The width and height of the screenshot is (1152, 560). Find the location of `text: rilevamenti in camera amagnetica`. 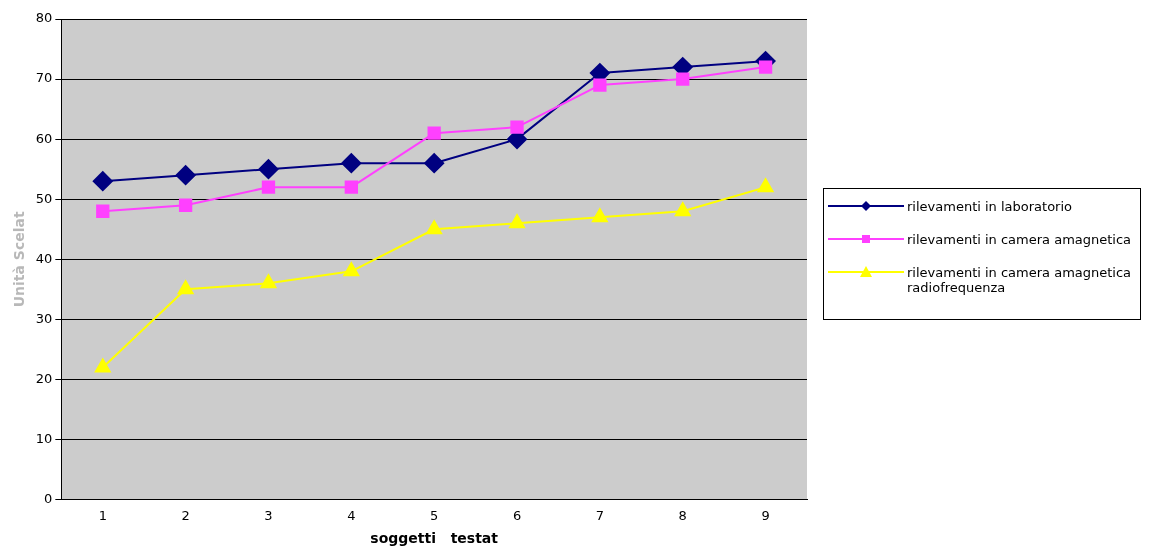

text: rilevamenti in camera amagnetica is located at coordinates (1019, 239).